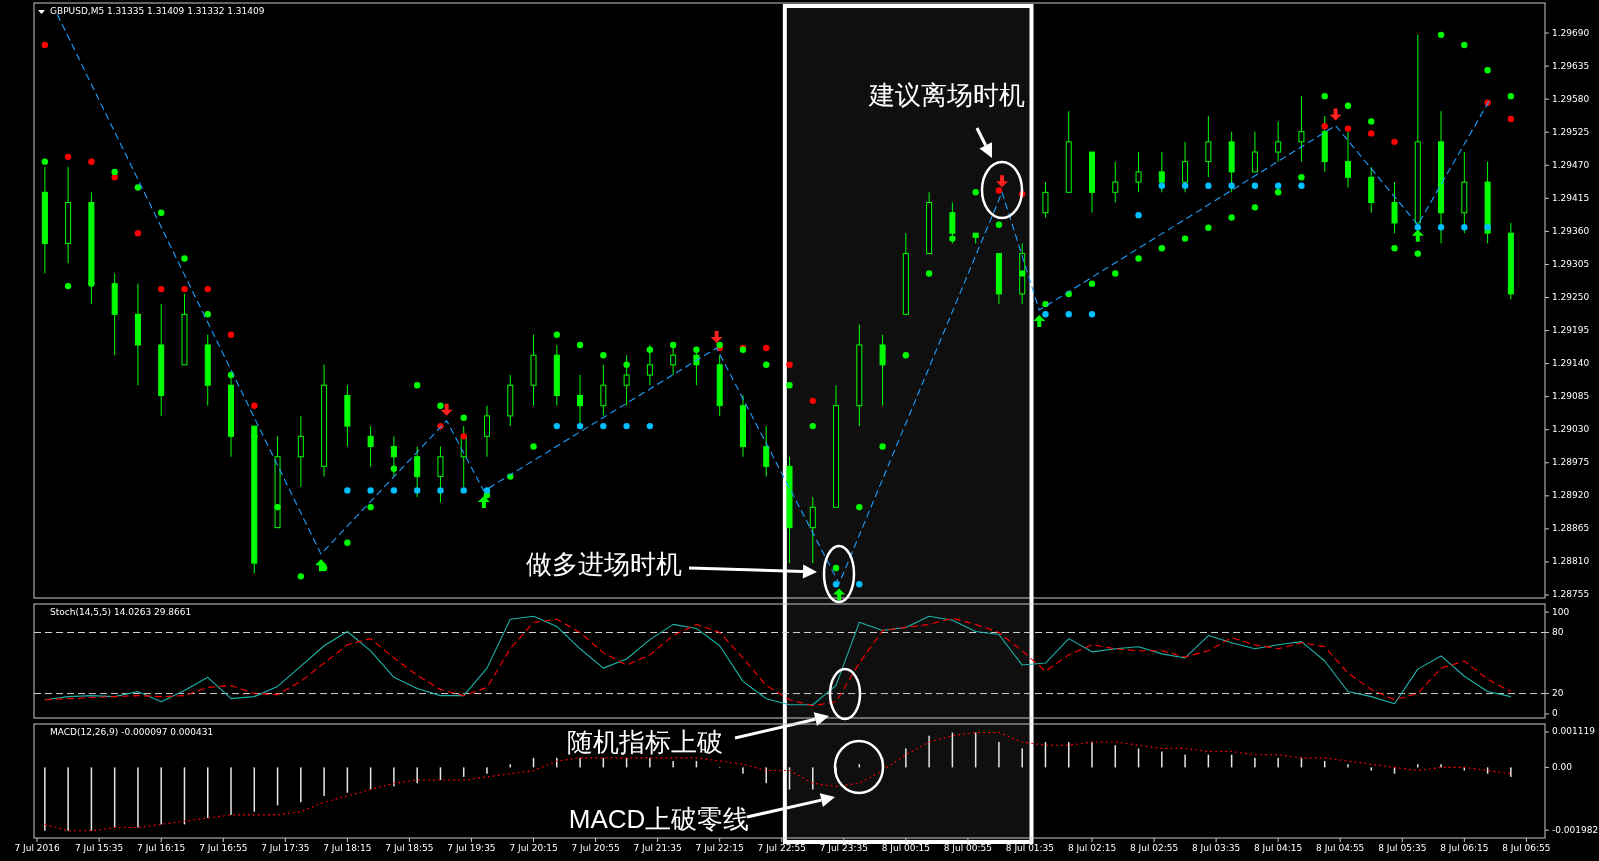 The height and width of the screenshot is (861, 1599). Describe the element at coordinates (409, 848) in the screenshot. I see `x-tick-label: 7 Jul 18:55` at that location.